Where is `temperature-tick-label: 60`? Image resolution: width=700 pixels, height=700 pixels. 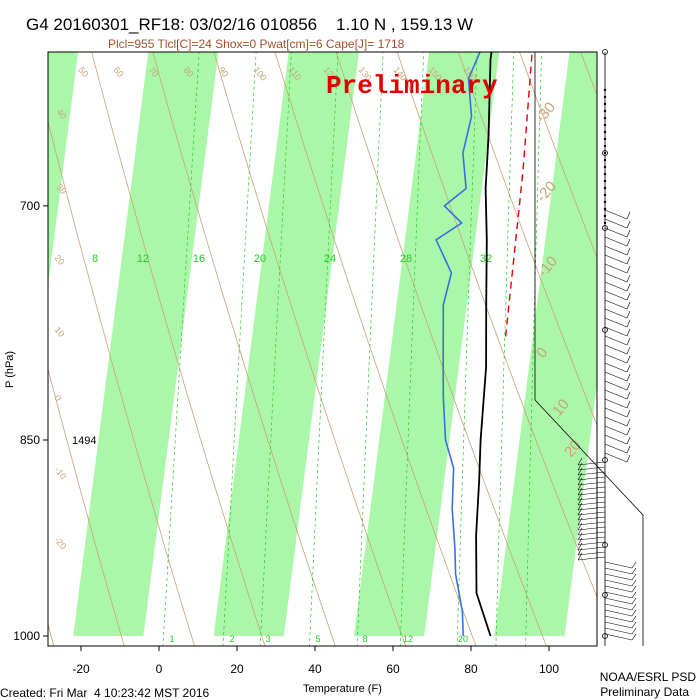 temperature-tick-label: 60 is located at coordinates (393, 669).